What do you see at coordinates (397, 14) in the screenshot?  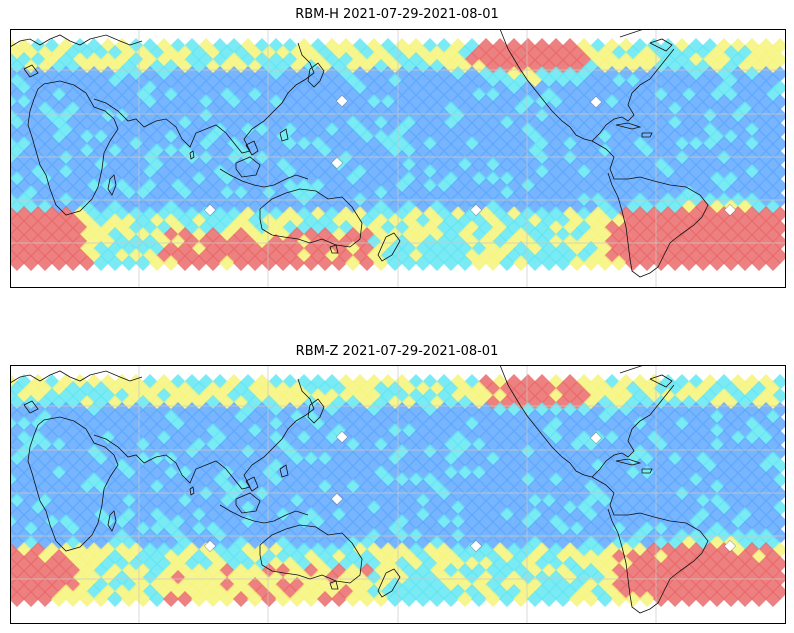 I see `panel-title-rbm-h: RBM-H 2021-07-29-2021-08-01` at bounding box center [397, 14].